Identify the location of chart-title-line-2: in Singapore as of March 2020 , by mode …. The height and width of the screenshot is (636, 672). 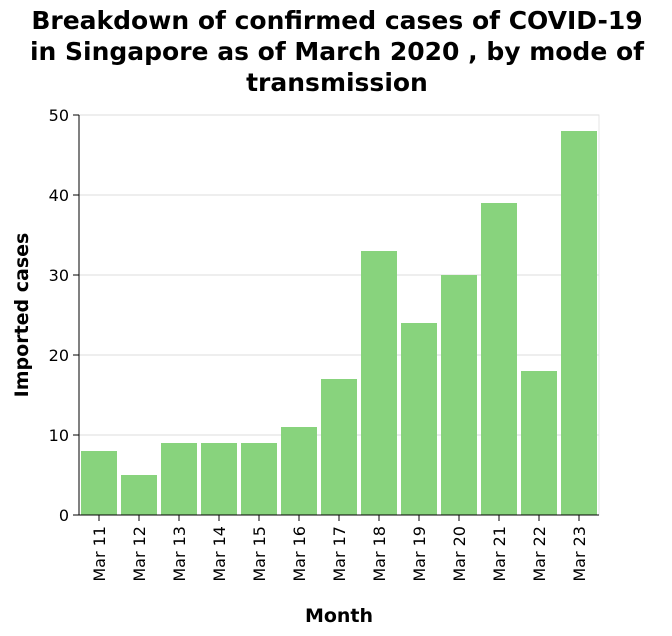
(337, 51).